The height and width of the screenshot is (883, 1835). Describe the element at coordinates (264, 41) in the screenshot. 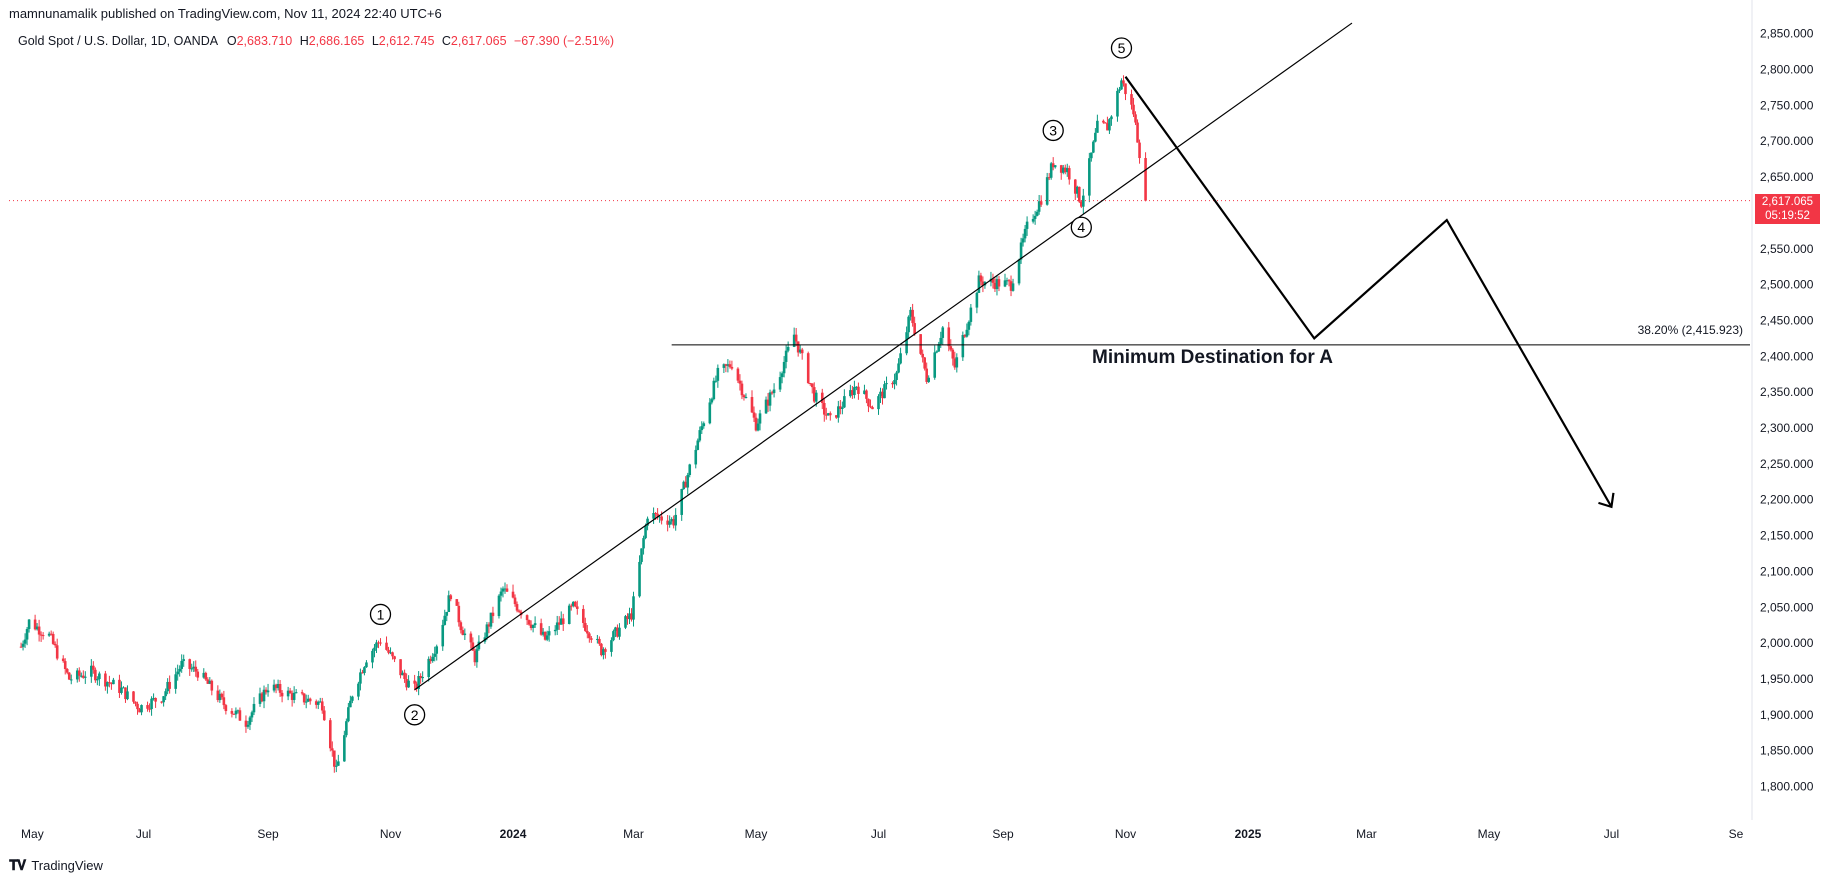

I see `open-value: 2,683.710` at that location.